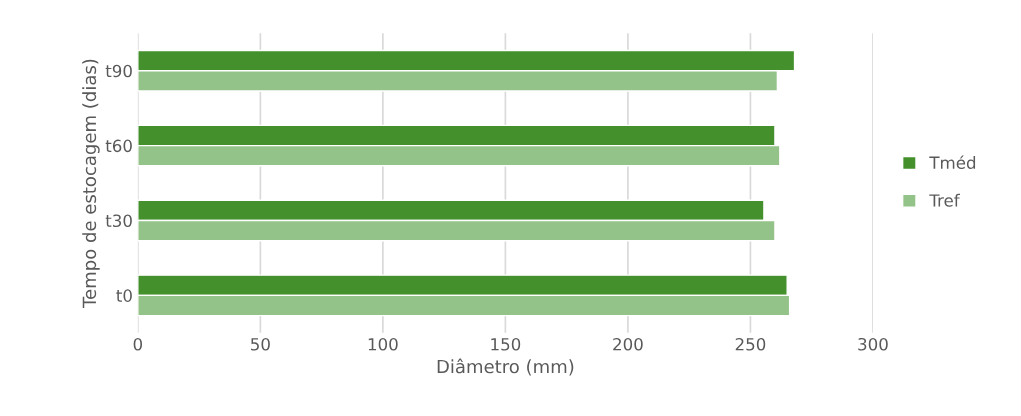 The image size is (1021, 416). I want to click on y-tick-label: t30, so click(118, 221).